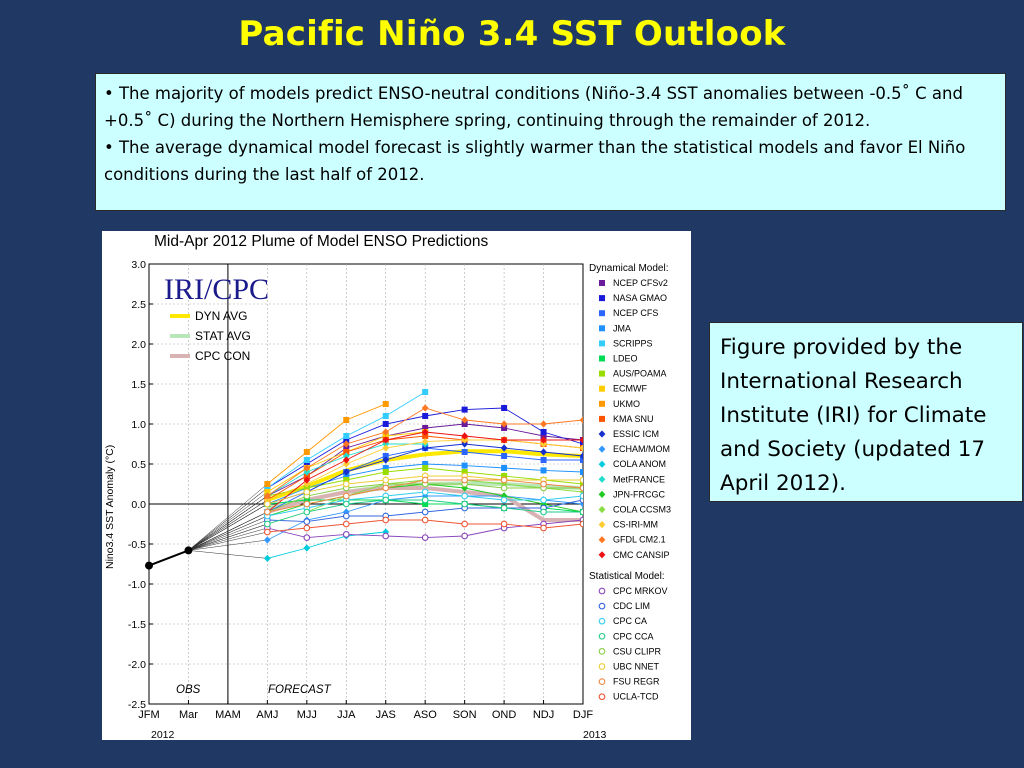 This screenshot has height=768, width=1024. What do you see at coordinates (149, 565) in the screenshot?
I see `observed-point` at bounding box center [149, 565].